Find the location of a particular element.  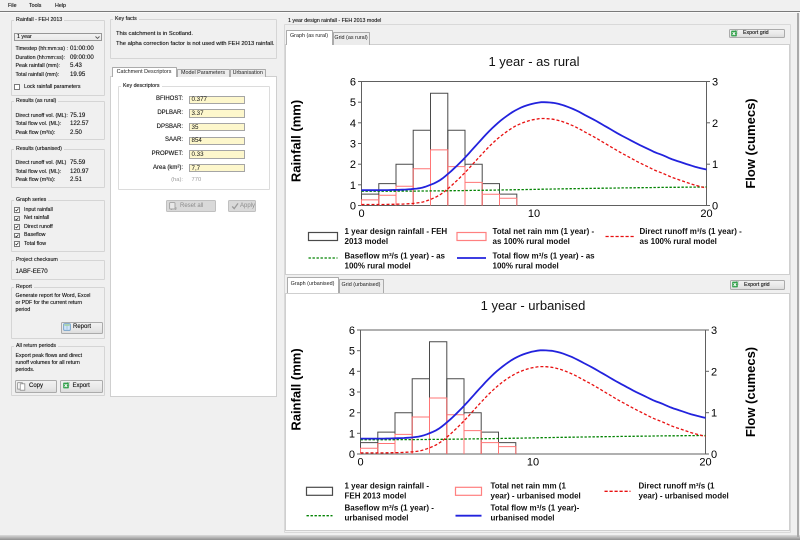

svg-text: Baseflow m³/s (1 year) - as is located at coordinates (394, 256).